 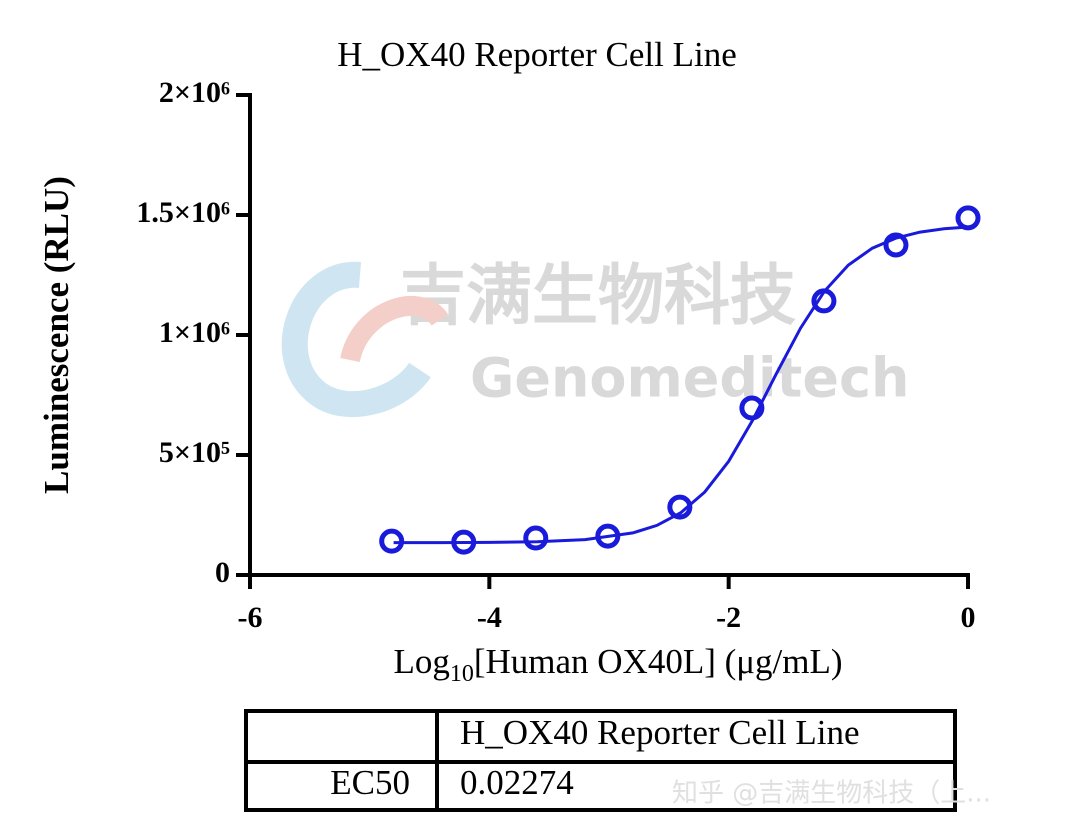 What do you see at coordinates (421, 661) in the screenshot?
I see `x-axis-label-part: Log` at bounding box center [421, 661].